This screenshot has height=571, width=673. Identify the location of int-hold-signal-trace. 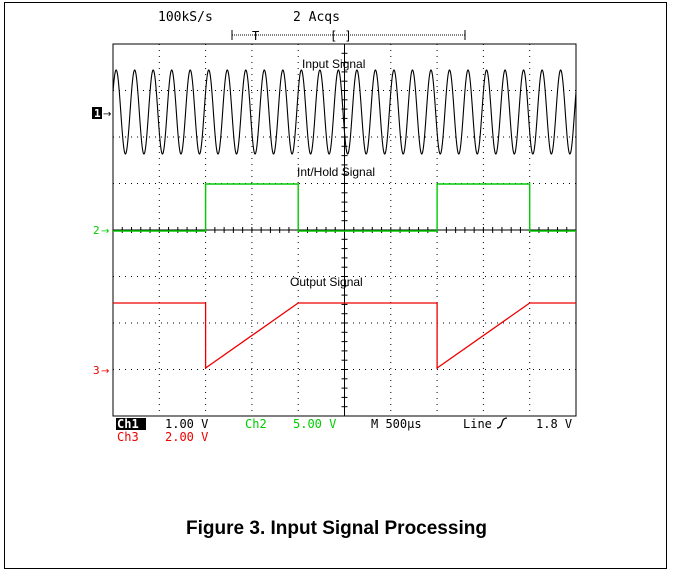
(344, 207).